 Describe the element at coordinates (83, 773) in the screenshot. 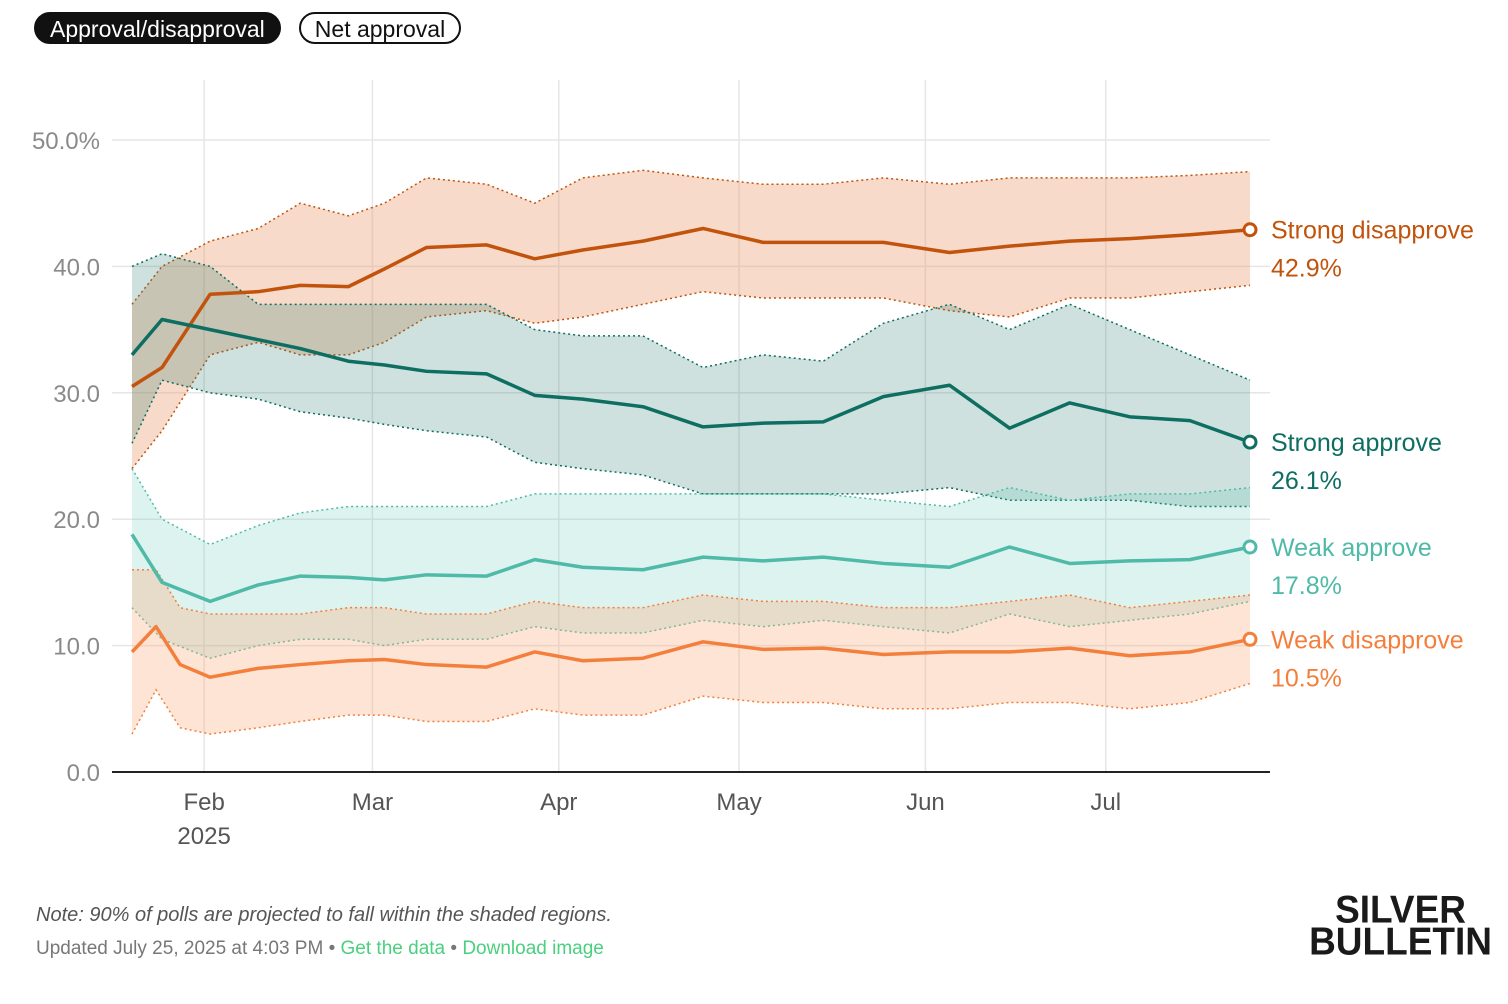

I see `y-tick-label: 0.0` at that location.